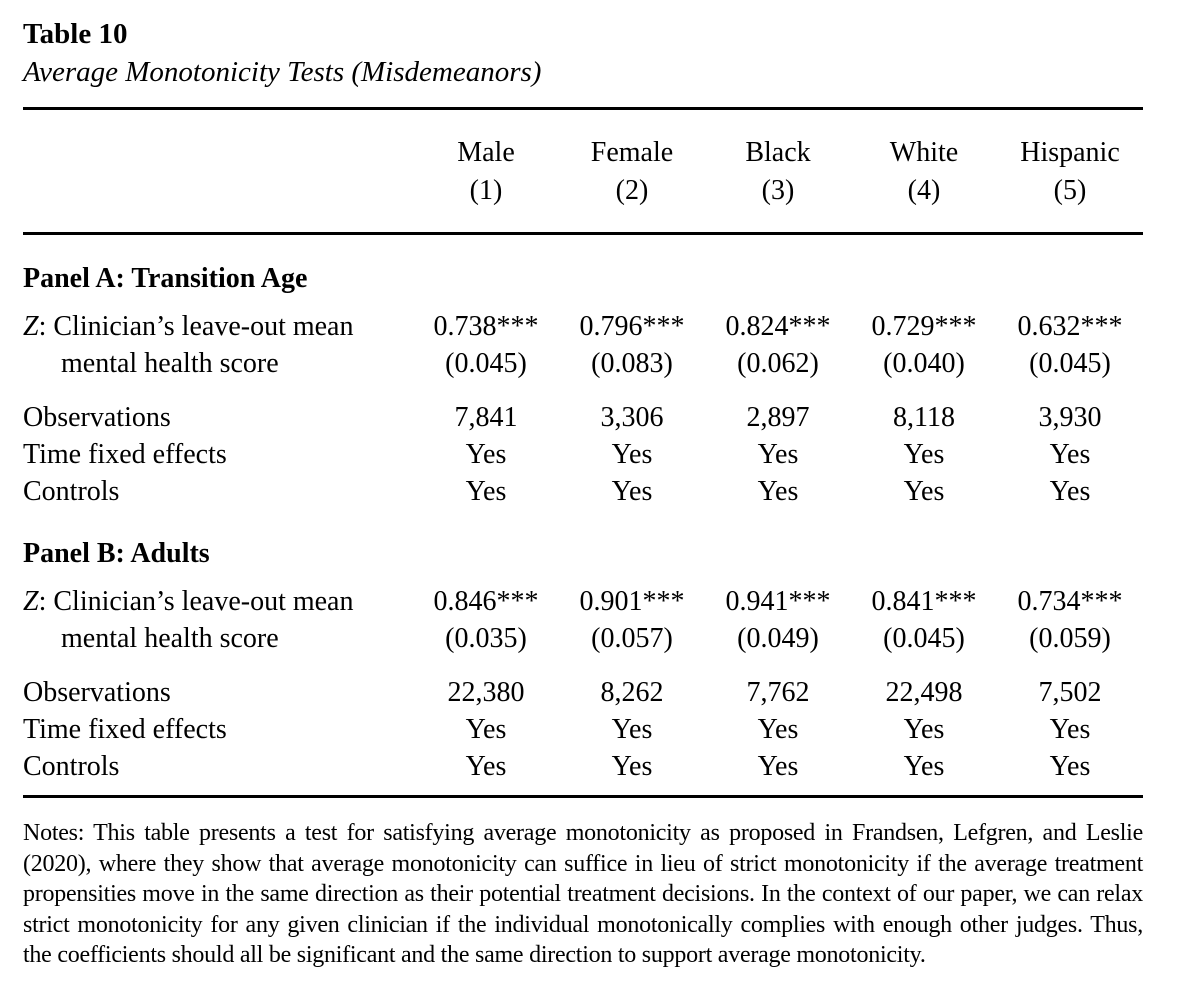 The image size is (1192, 1004). I want to click on panel-a-controls-row: Controls Yes Yes Yes Yes Yes, so click(583, 491).